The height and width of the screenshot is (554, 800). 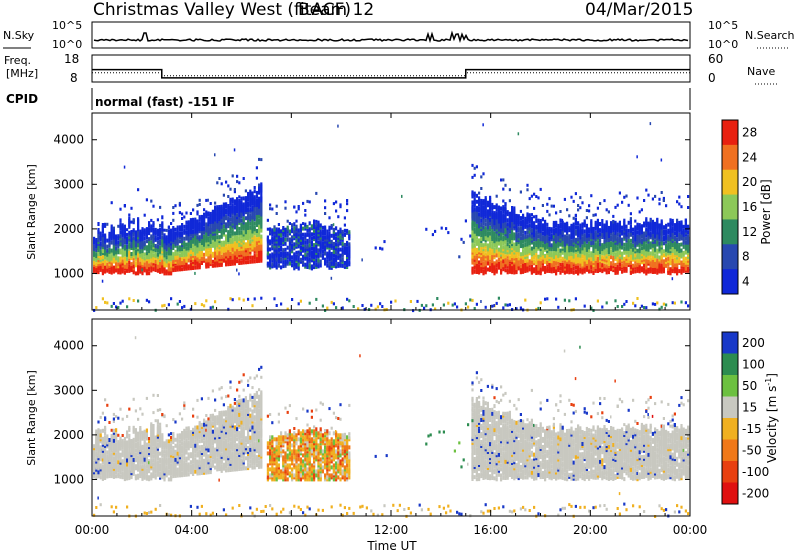 I want to click on velocity-cell, so click(x=96, y=459).